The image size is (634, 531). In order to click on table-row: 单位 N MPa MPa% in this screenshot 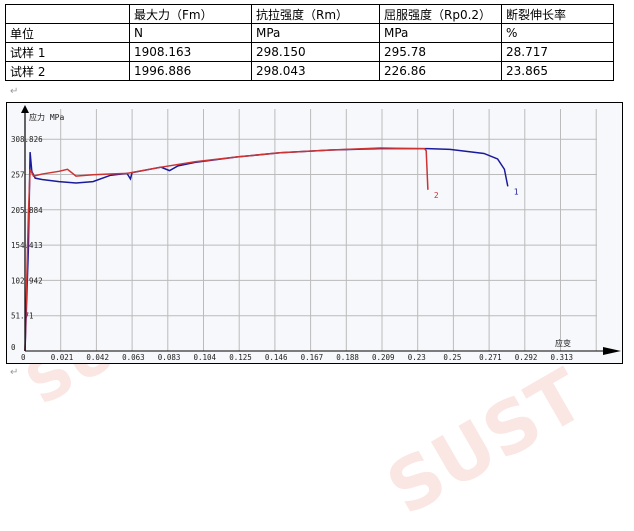, I will do `click(309, 33)`.